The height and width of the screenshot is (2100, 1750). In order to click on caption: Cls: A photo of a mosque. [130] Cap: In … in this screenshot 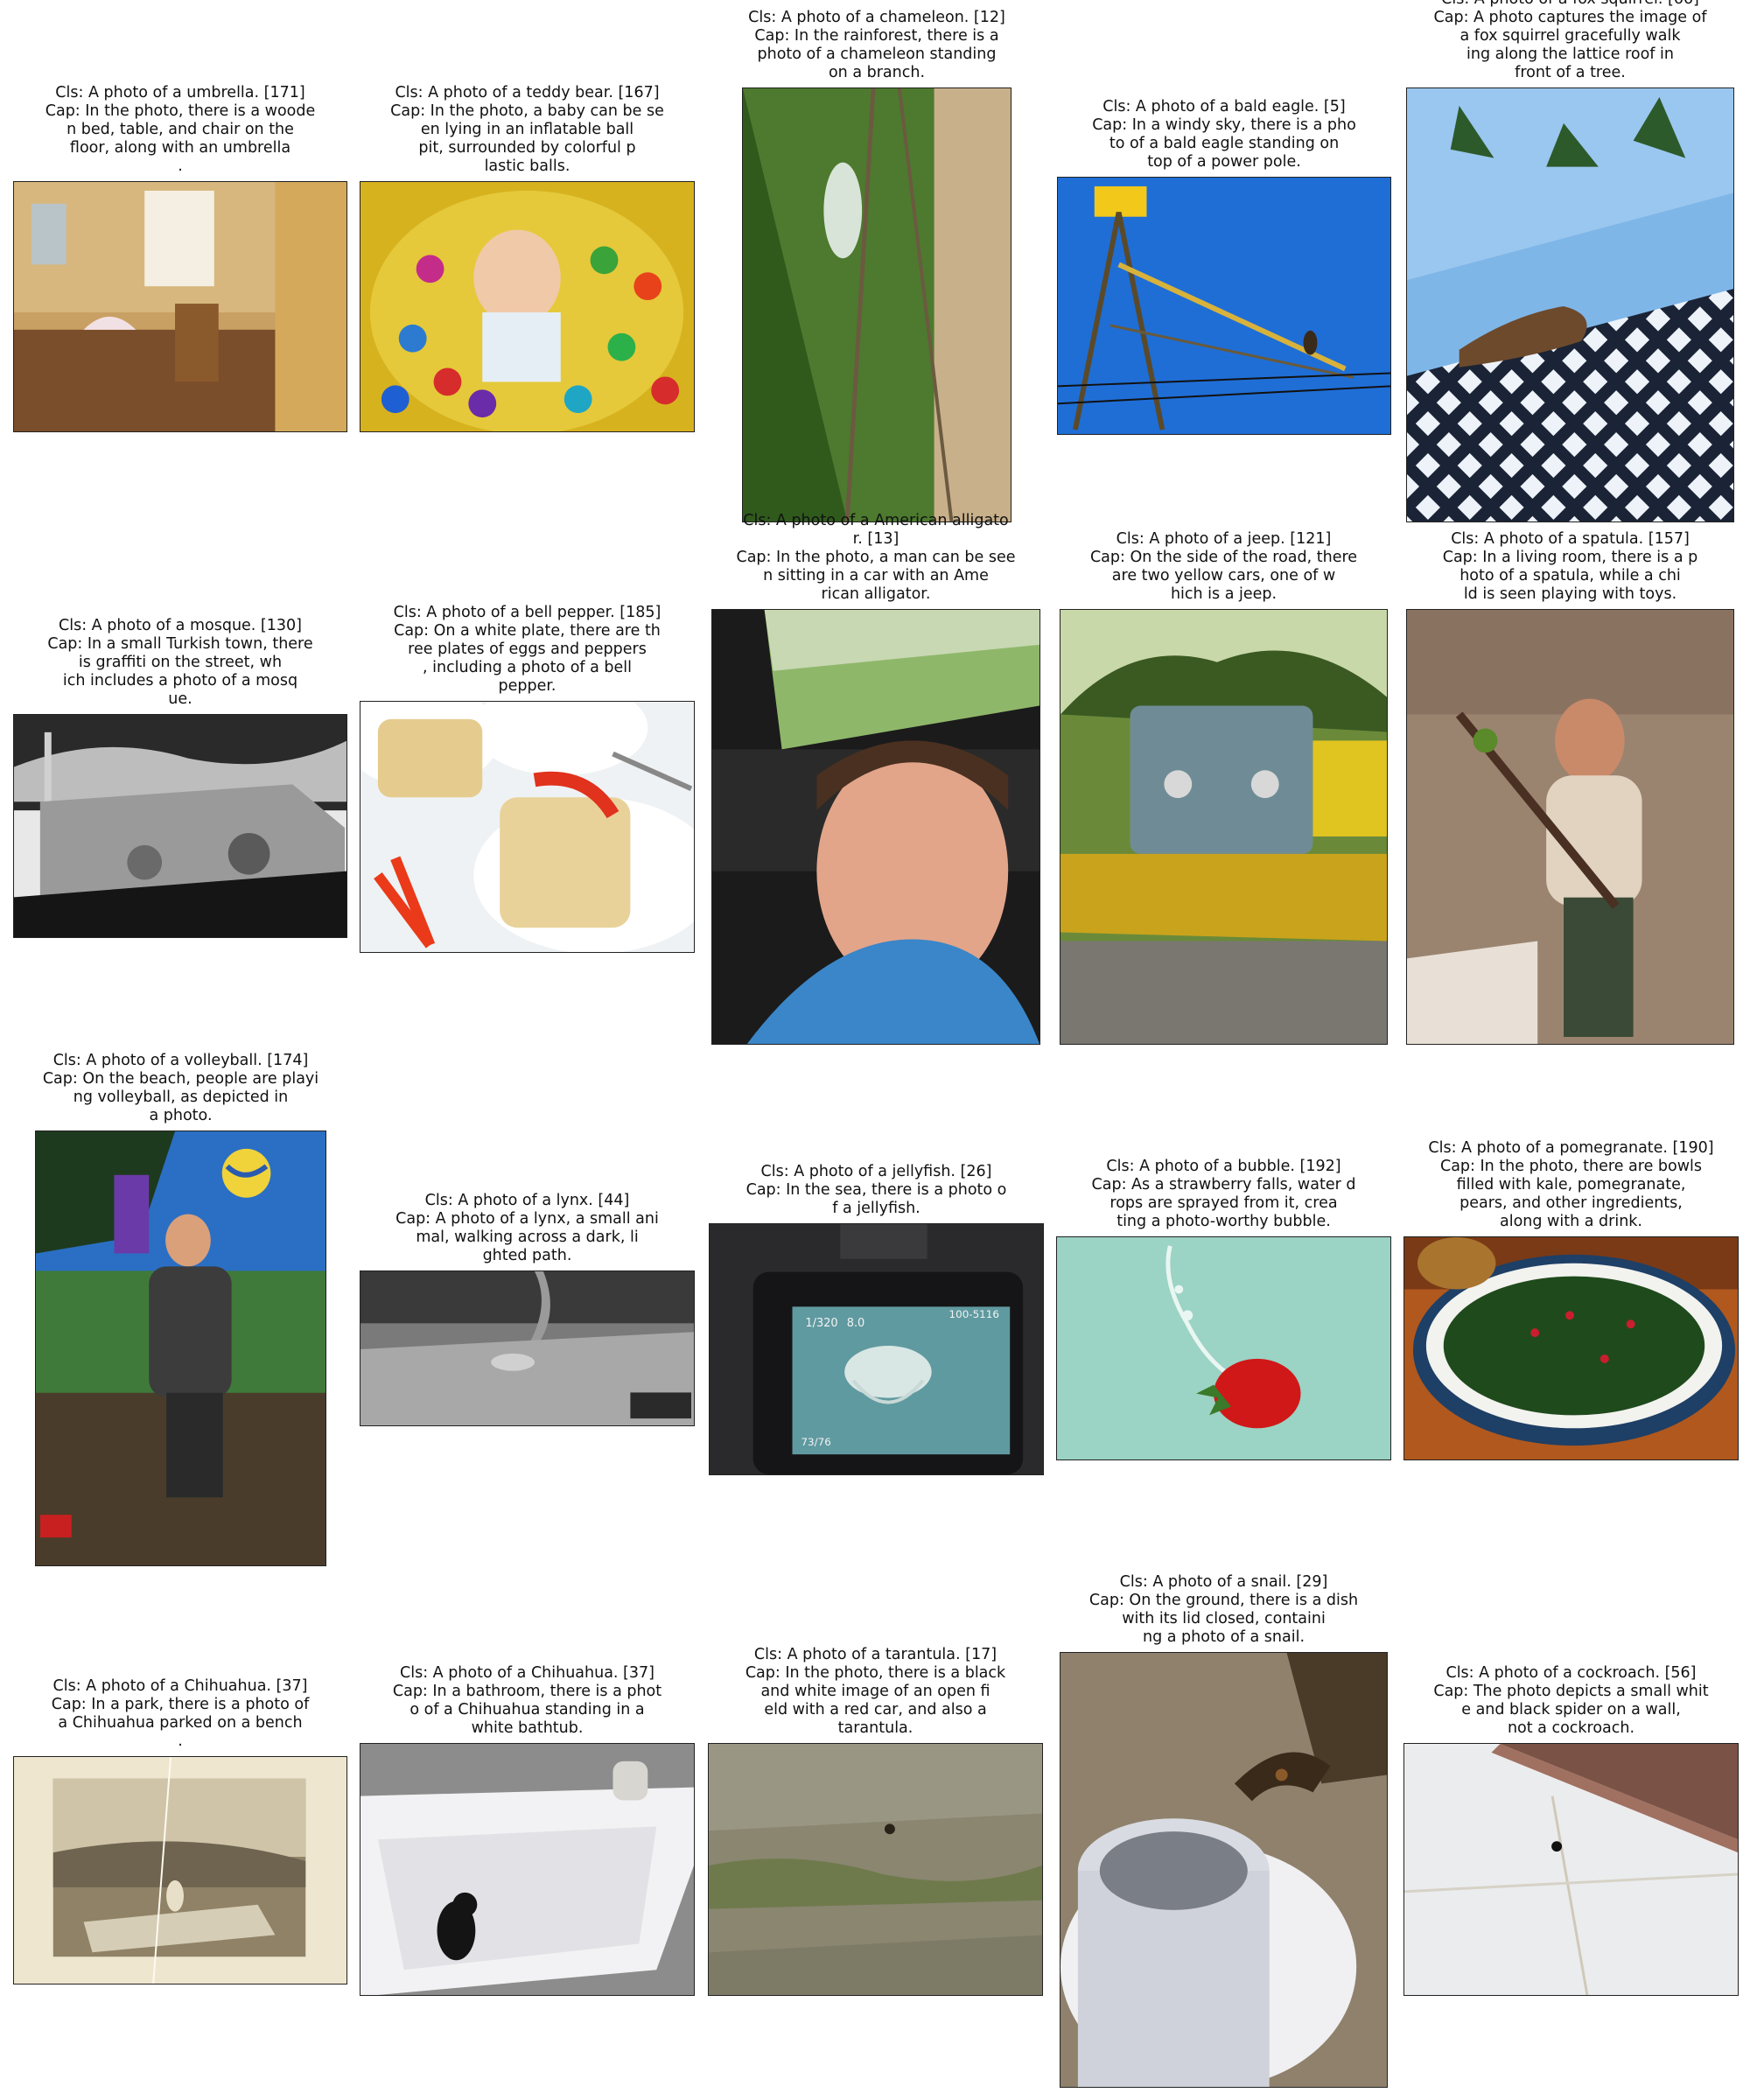, I will do `click(180, 663)`.